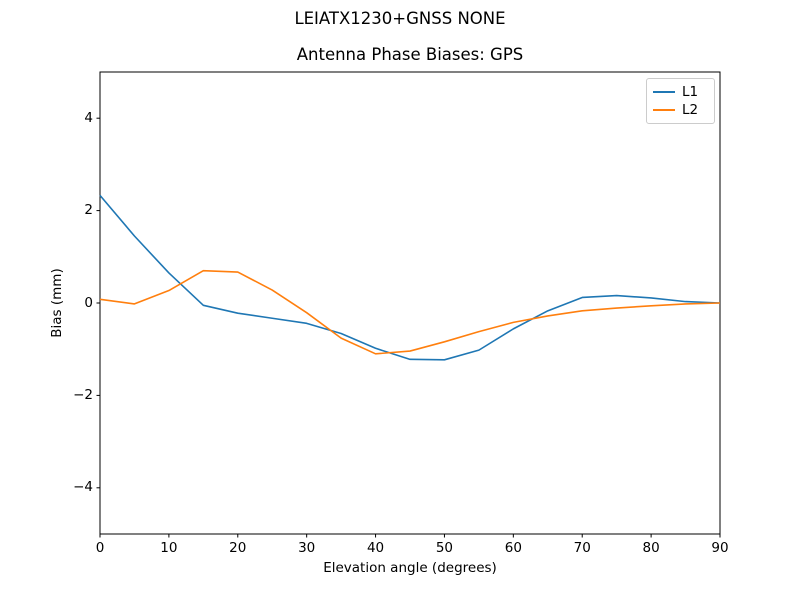  I want to click on series-line-l2, so click(410, 312).